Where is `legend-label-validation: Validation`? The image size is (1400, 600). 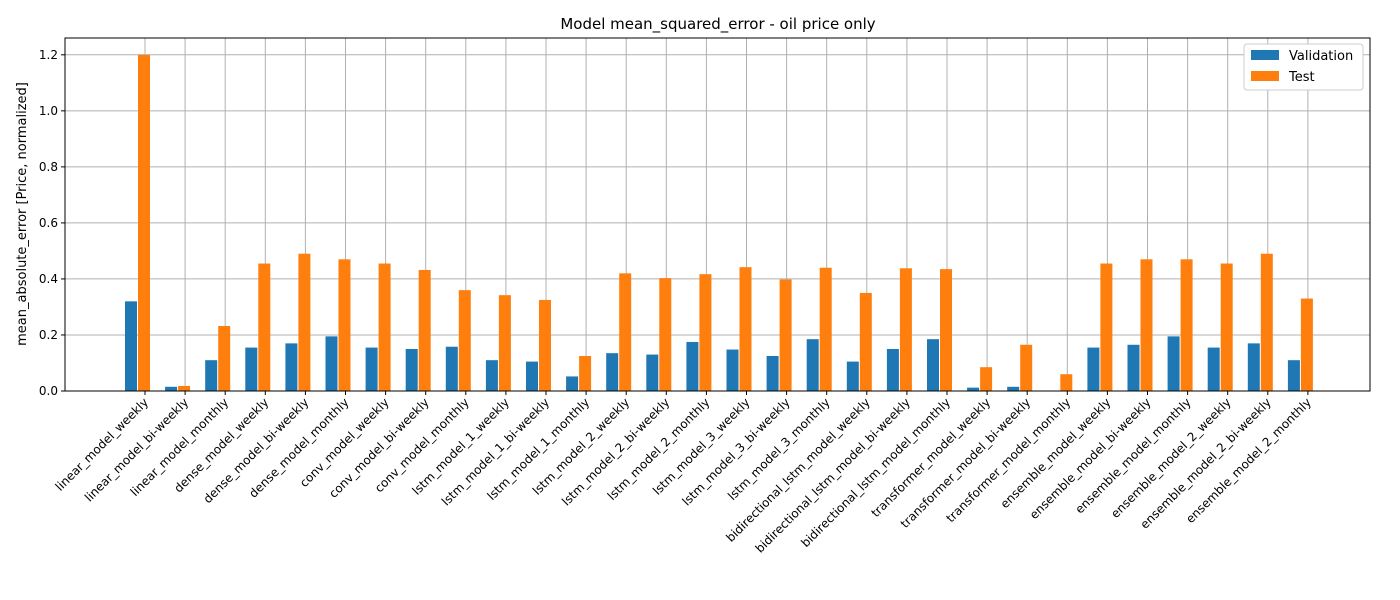
legend-label-validation: Validation is located at coordinates (1321, 56).